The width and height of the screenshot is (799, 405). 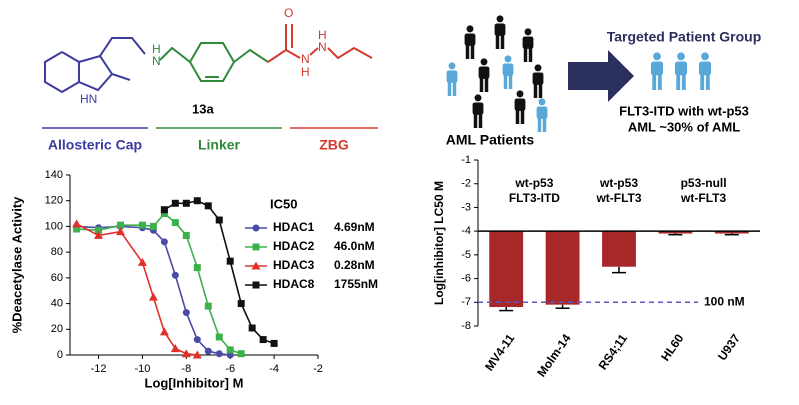 I want to click on y-tick-label: -1, so click(x=466, y=160).